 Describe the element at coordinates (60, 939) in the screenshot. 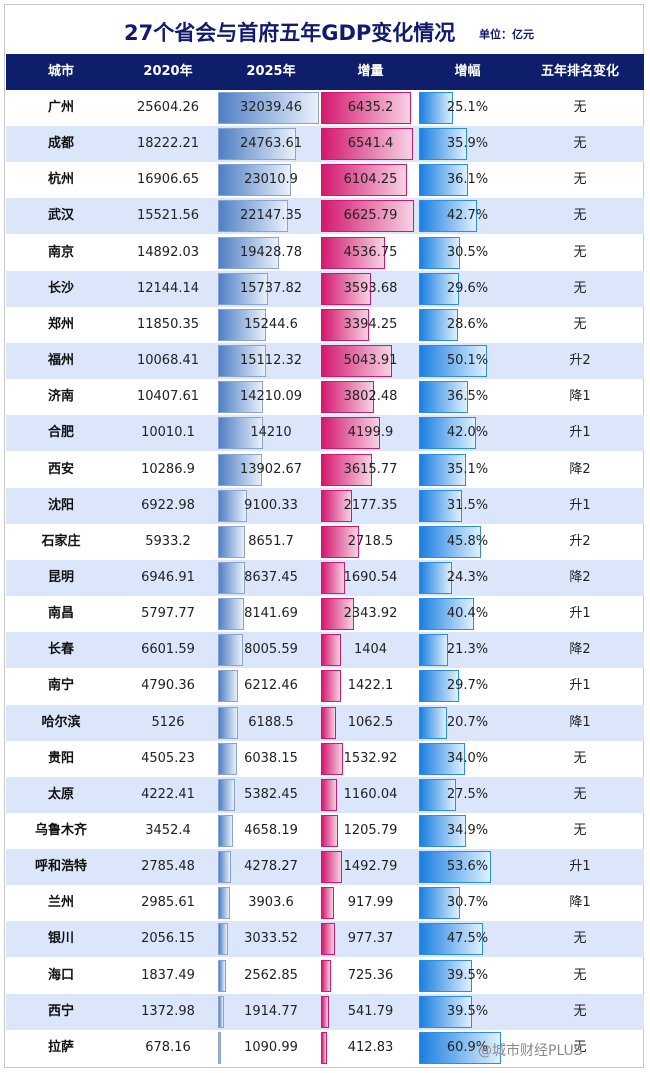

I see `city-name: 银川` at that location.